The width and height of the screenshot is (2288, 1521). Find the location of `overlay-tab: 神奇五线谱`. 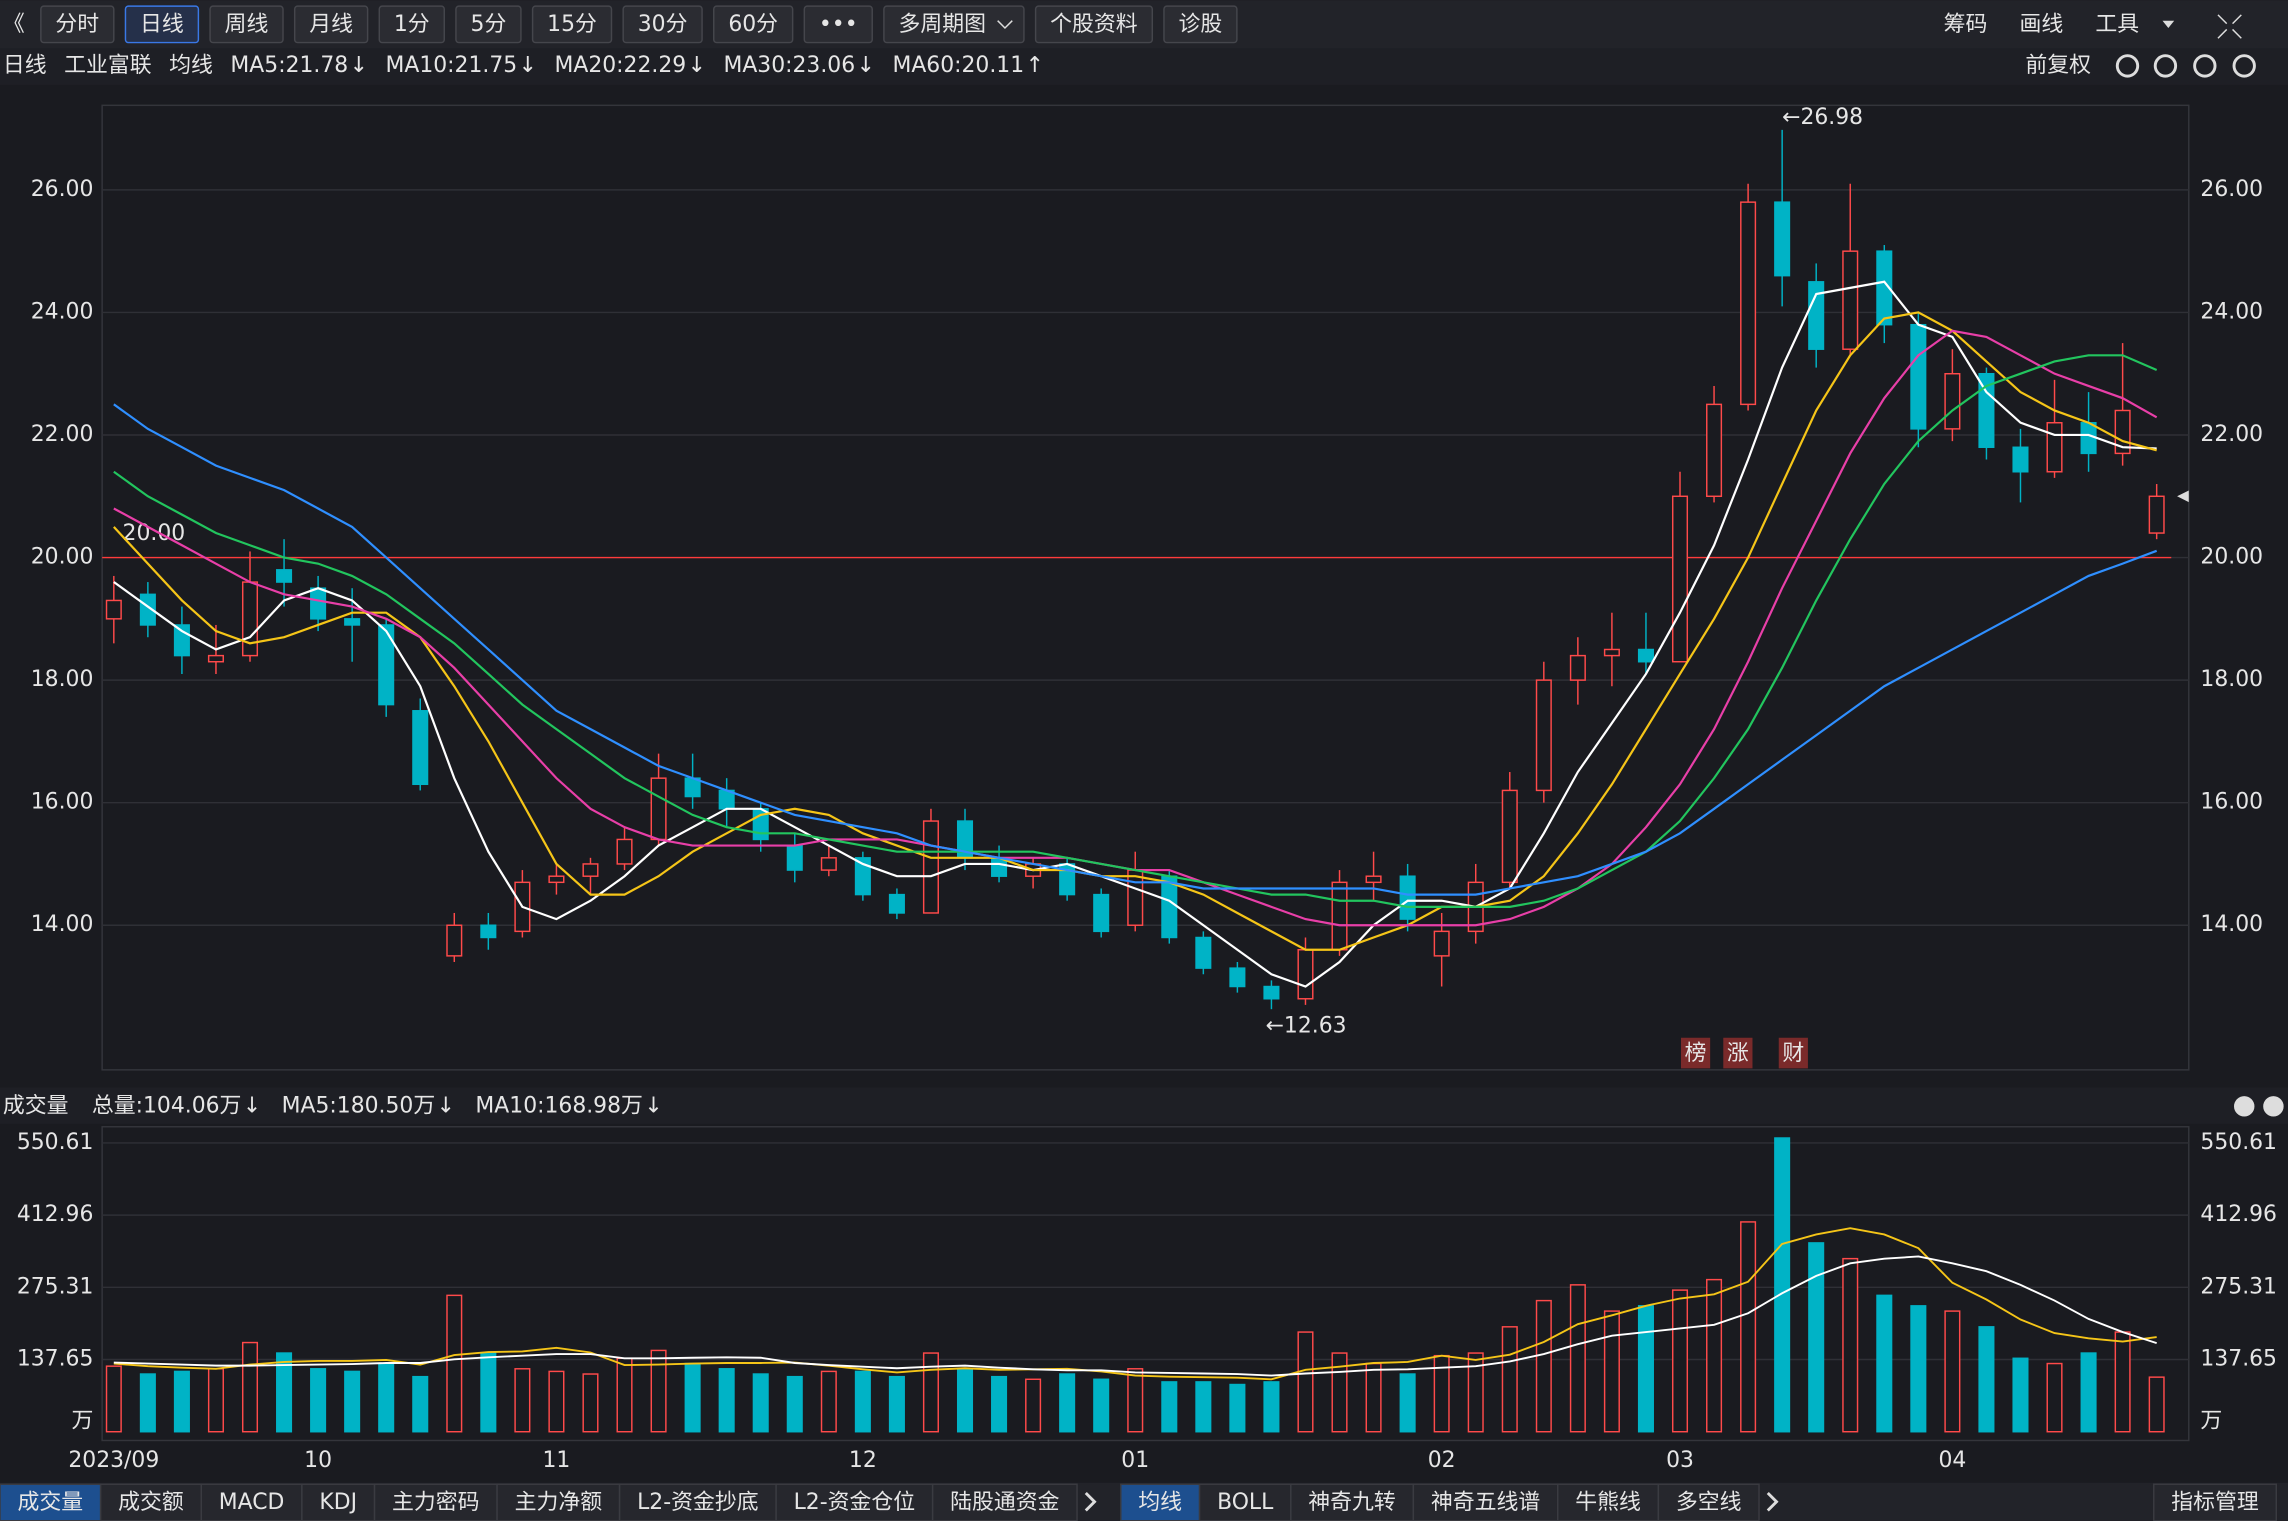

overlay-tab: 神奇五线谱 is located at coordinates (1485, 1502).